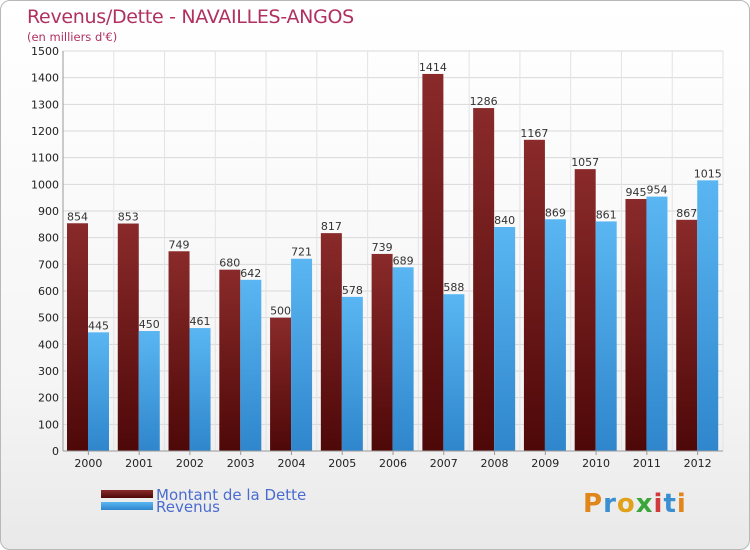 This screenshot has height=550, width=750. Describe the element at coordinates (229, 263) in the screenshot. I see `data-label-dette: 680` at that location.